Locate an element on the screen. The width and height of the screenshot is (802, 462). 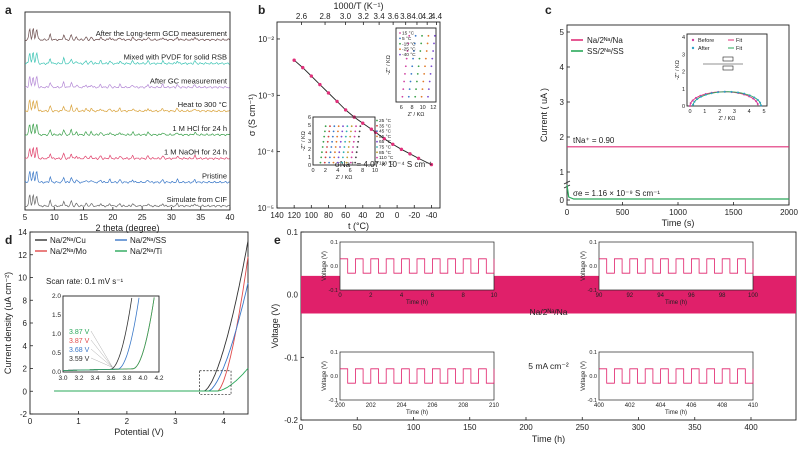
panel-a-series-label: 1 M HCl for 24 h is located at coordinates (199, 128).